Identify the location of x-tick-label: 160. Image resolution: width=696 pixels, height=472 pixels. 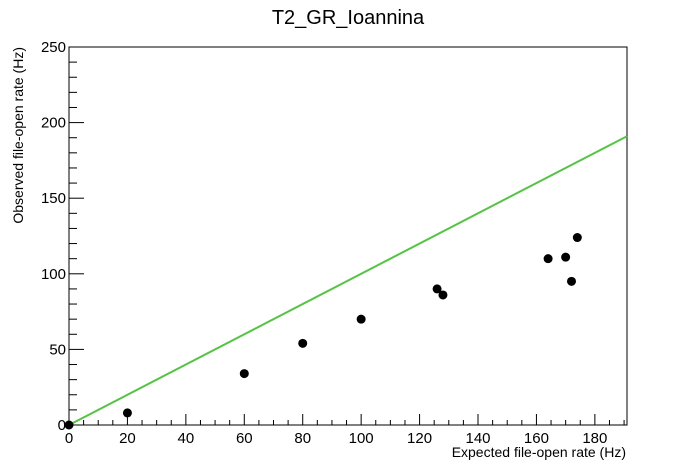
(536, 438).